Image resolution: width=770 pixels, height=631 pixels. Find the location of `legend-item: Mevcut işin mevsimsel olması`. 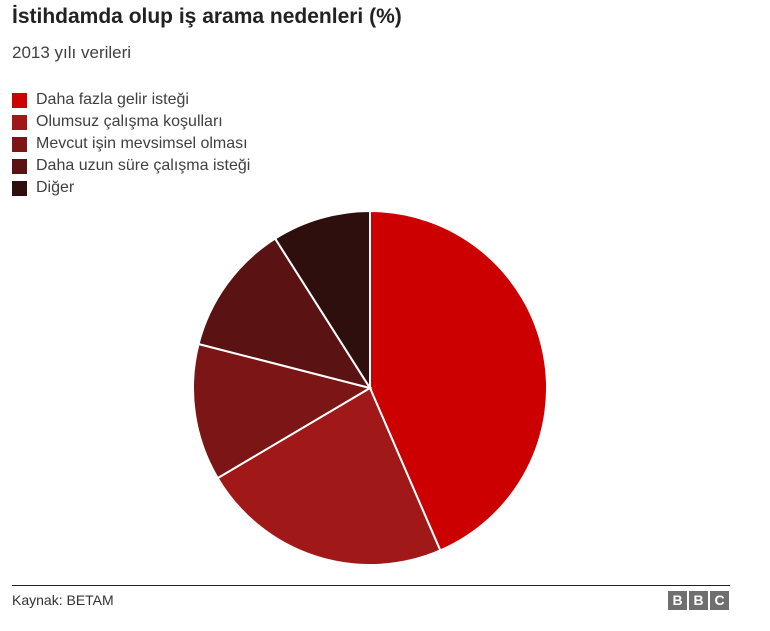

legend-item: Mevcut işin mevsimsel olması is located at coordinates (131, 144).